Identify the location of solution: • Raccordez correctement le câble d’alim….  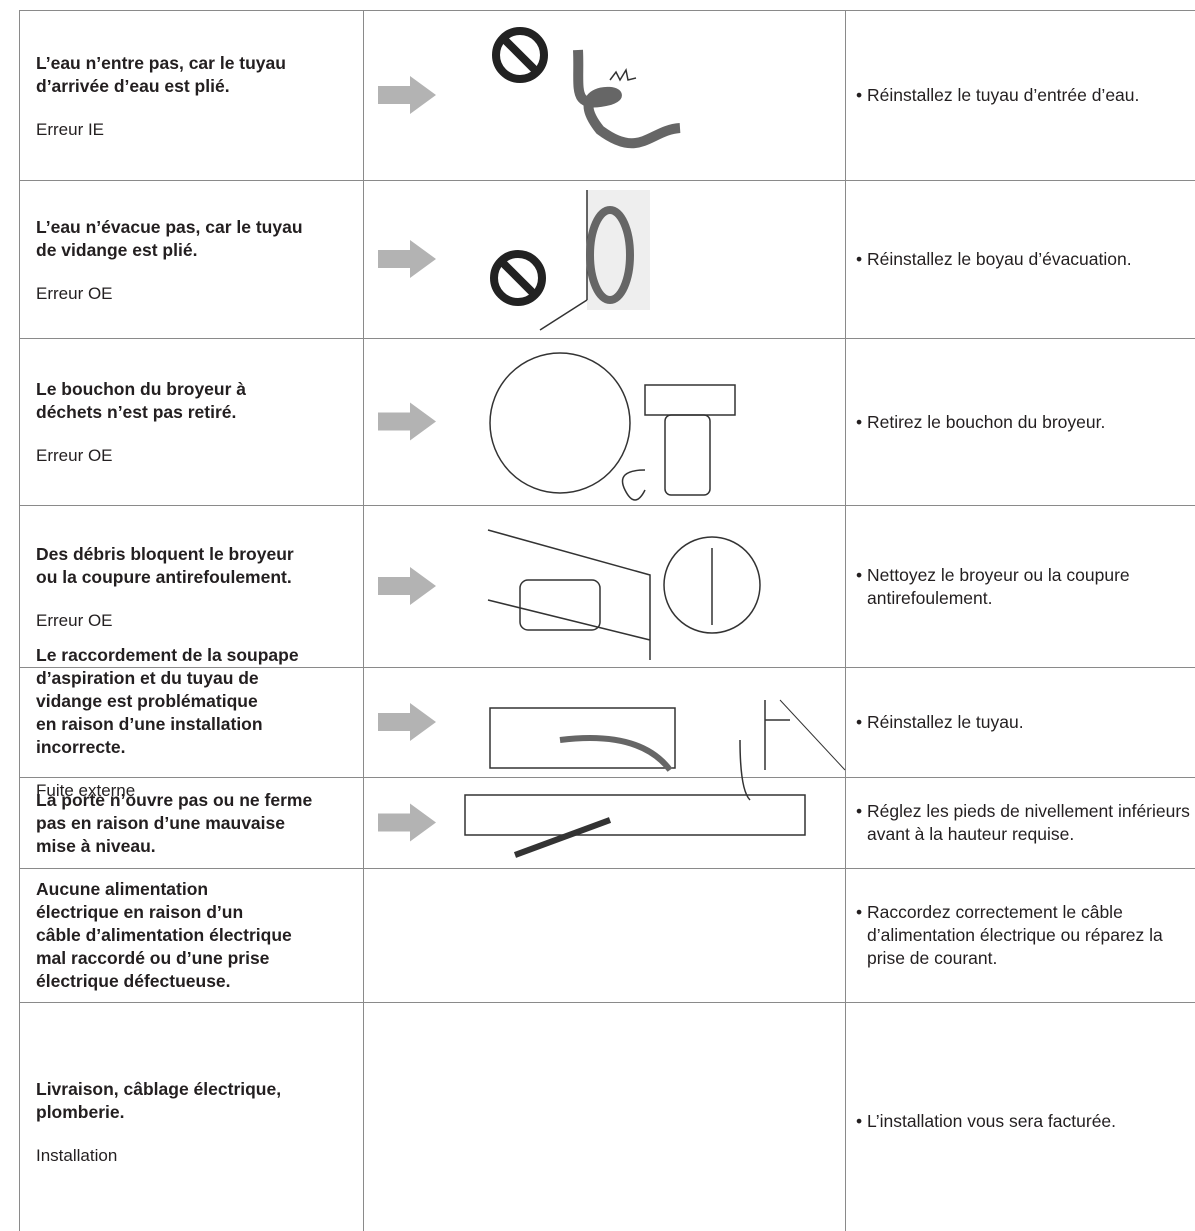
(1009, 935).